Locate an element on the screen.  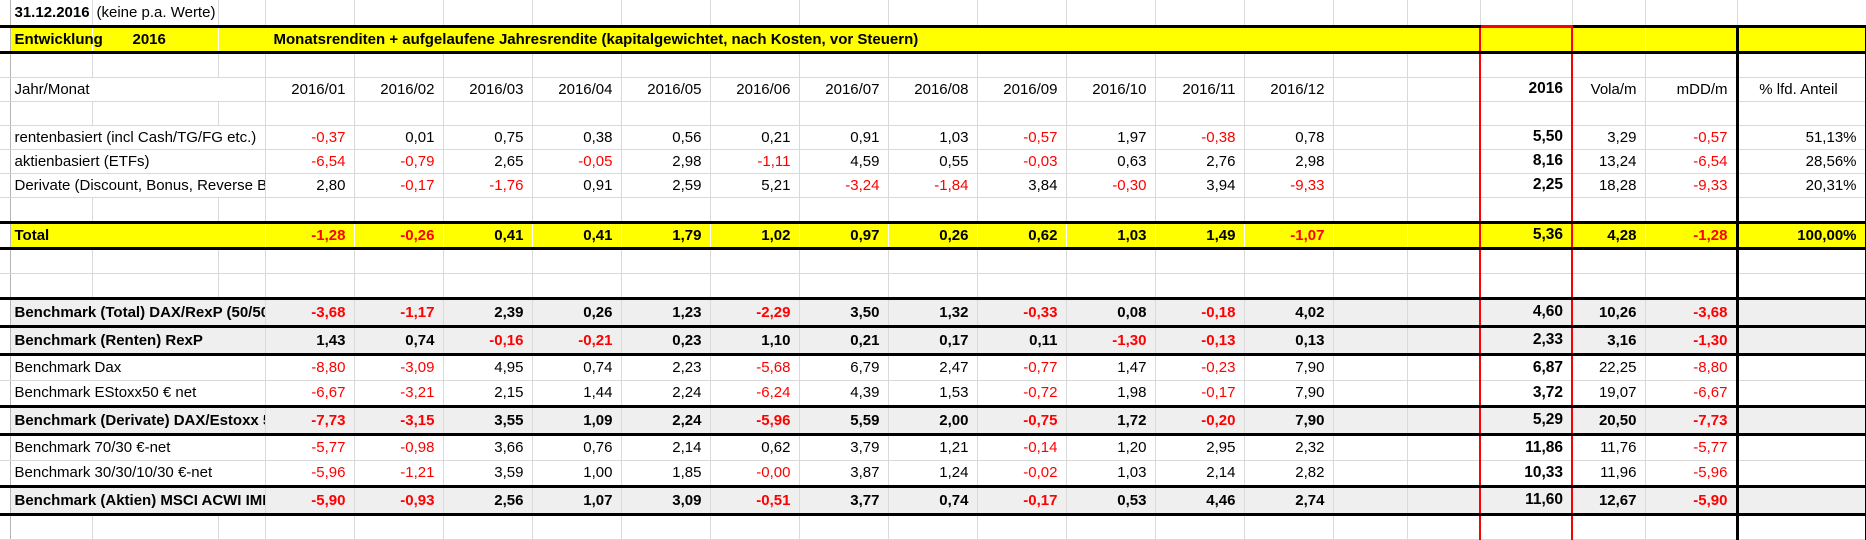
cell: 1,85 is located at coordinates (666, 473).